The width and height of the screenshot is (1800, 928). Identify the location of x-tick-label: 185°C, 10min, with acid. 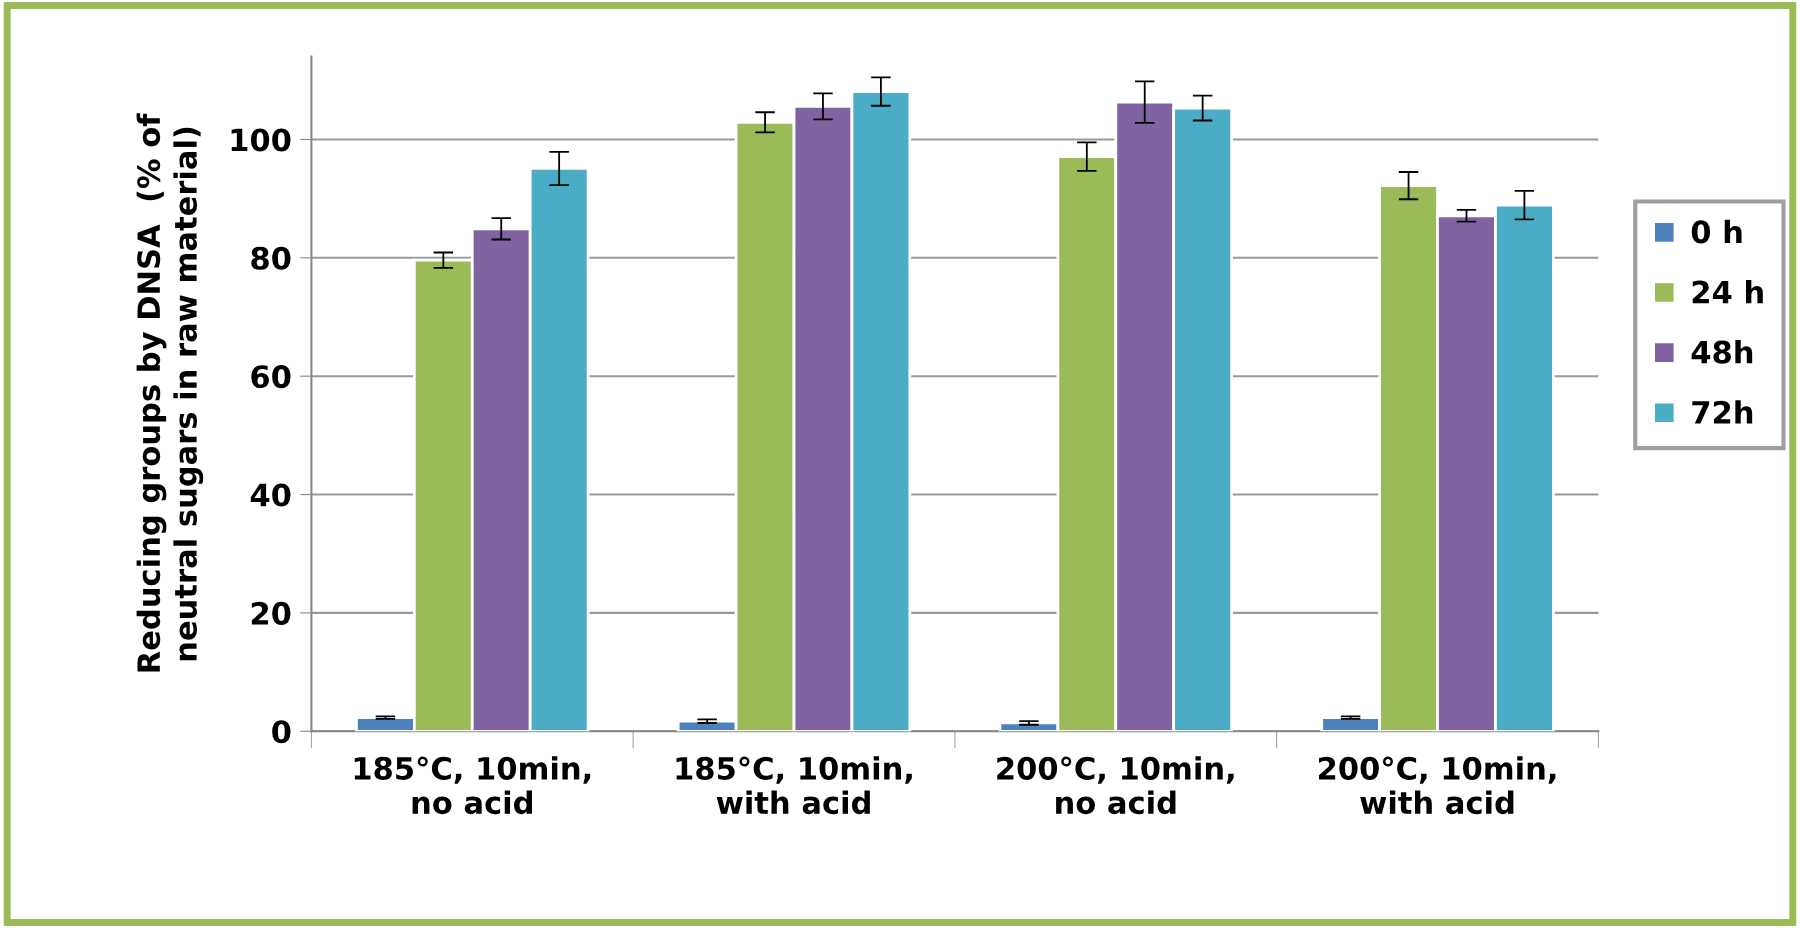
(794, 785).